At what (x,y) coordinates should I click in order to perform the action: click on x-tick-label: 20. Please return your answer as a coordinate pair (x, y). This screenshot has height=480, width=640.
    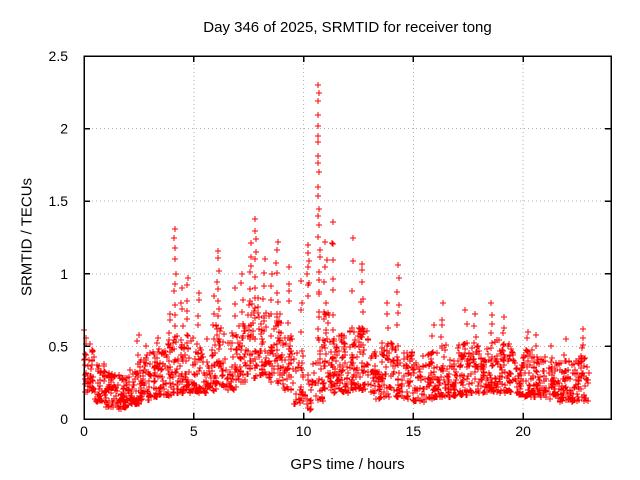
    Looking at the image, I should click on (523, 431).